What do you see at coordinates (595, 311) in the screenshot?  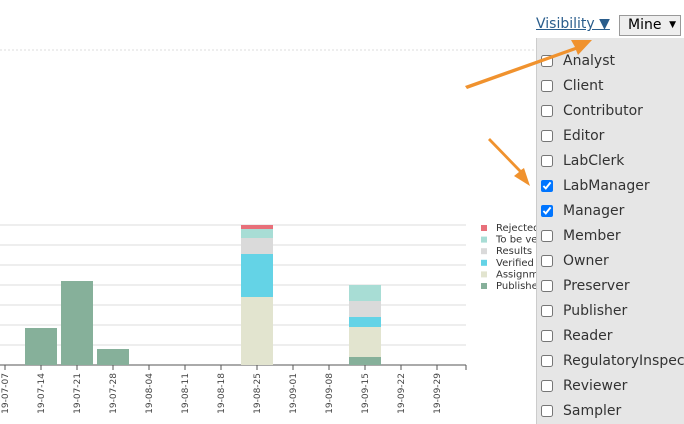 I see `role-label: Publisher` at bounding box center [595, 311].